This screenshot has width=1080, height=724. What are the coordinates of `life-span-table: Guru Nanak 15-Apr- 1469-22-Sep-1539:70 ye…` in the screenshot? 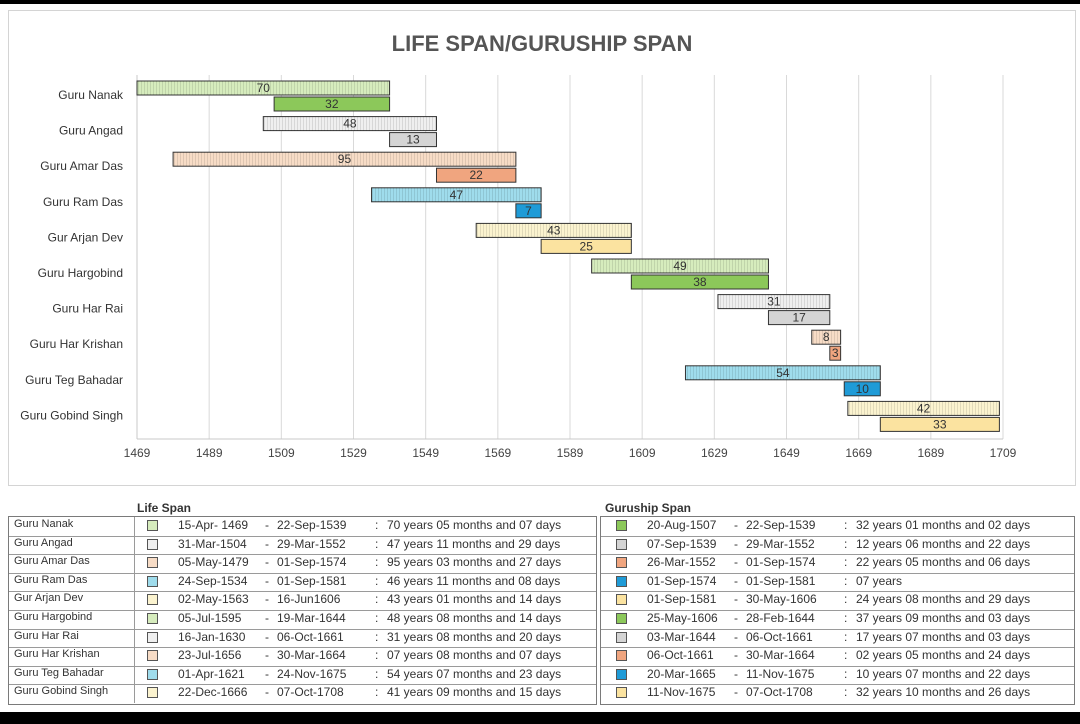 It's located at (302, 610).